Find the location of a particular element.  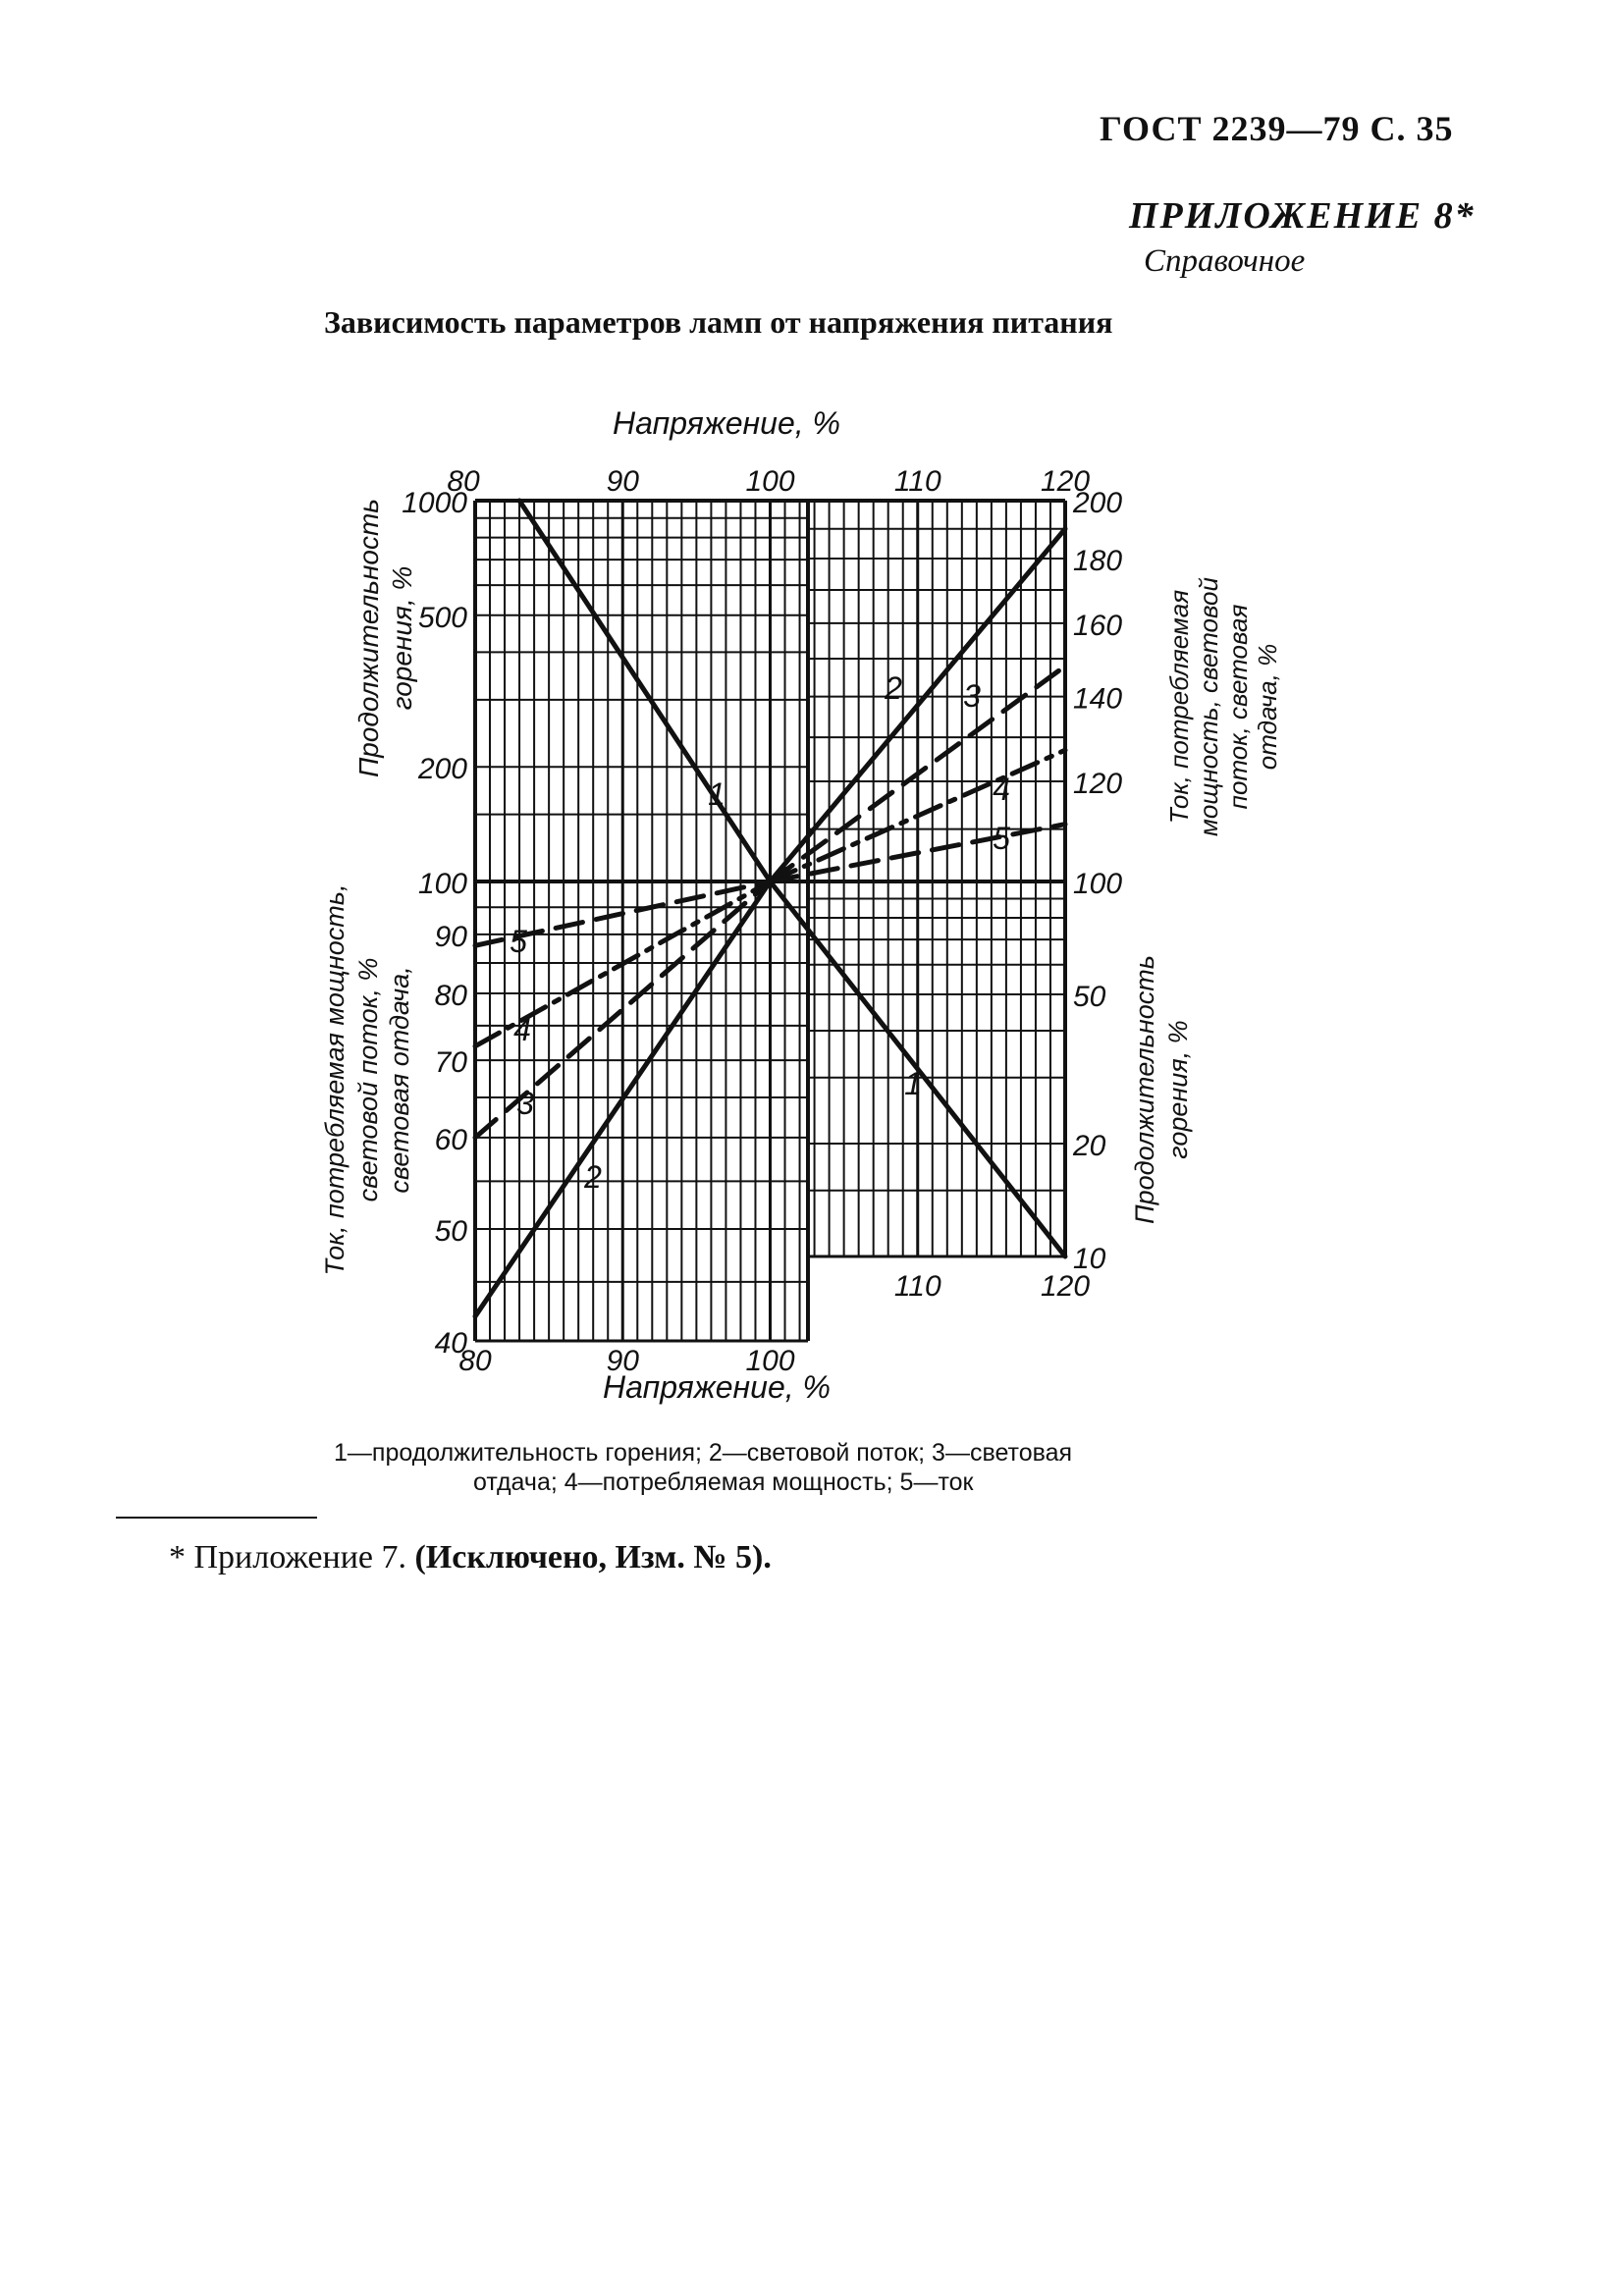

chart-grid is located at coordinates (770, 921).